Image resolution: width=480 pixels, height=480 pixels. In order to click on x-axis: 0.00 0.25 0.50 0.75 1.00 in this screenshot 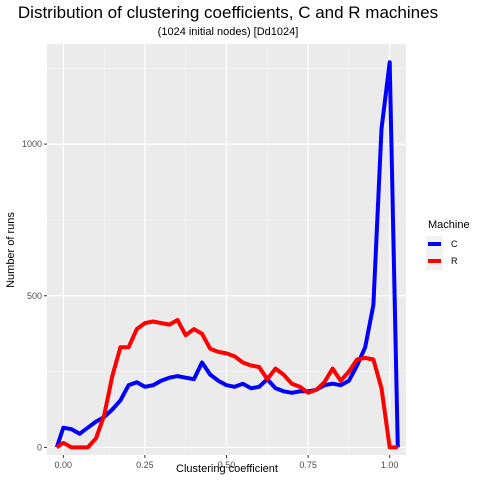, I will do `click(227, 462)`.